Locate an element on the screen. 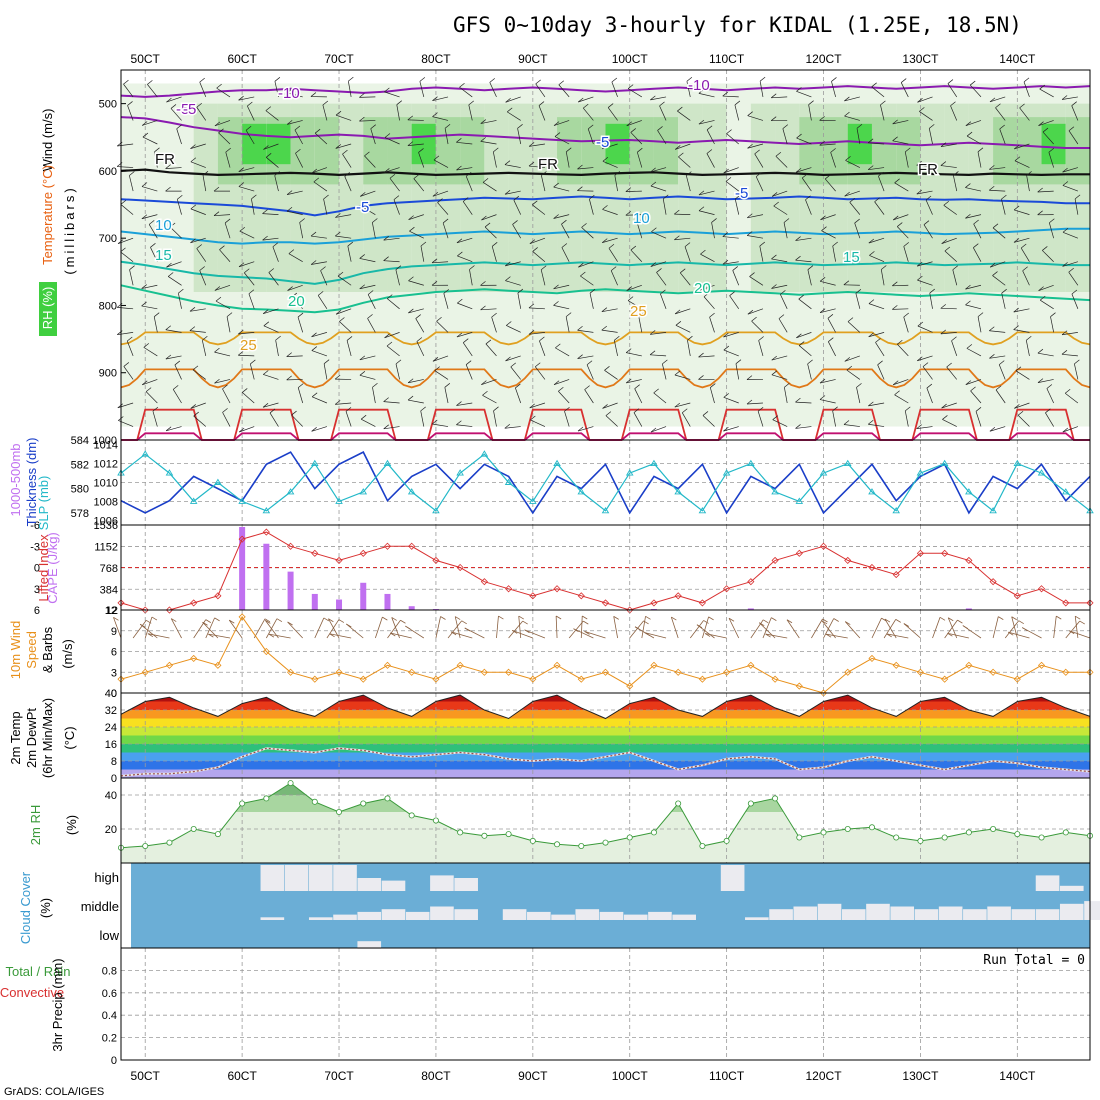 This screenshot has height=1100, width=1100. isotherm-label: 10 is located at coordinates (641, 218).